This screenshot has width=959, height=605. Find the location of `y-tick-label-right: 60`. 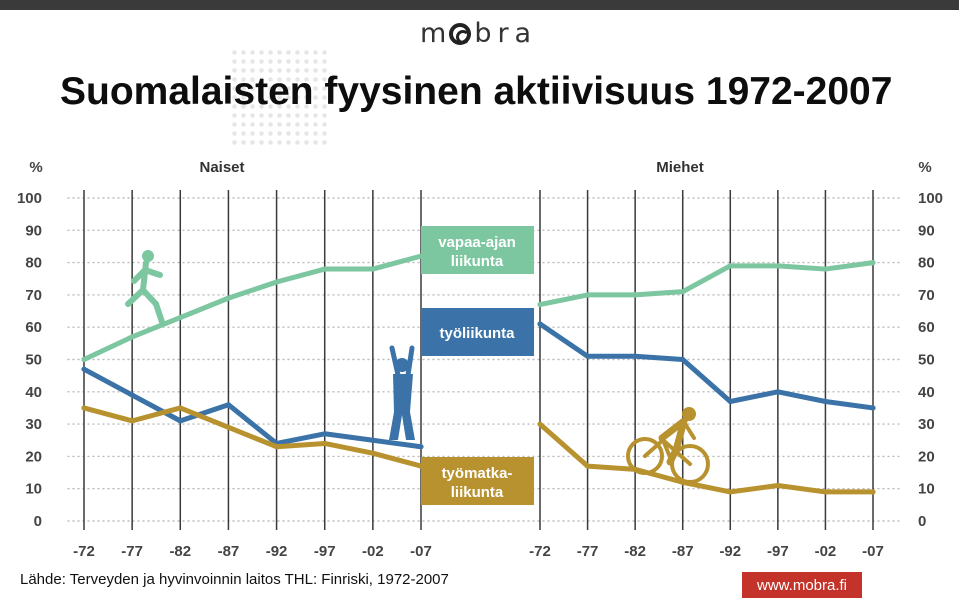

y-tick-label-right: 60 is located at coordinates (926, 327).